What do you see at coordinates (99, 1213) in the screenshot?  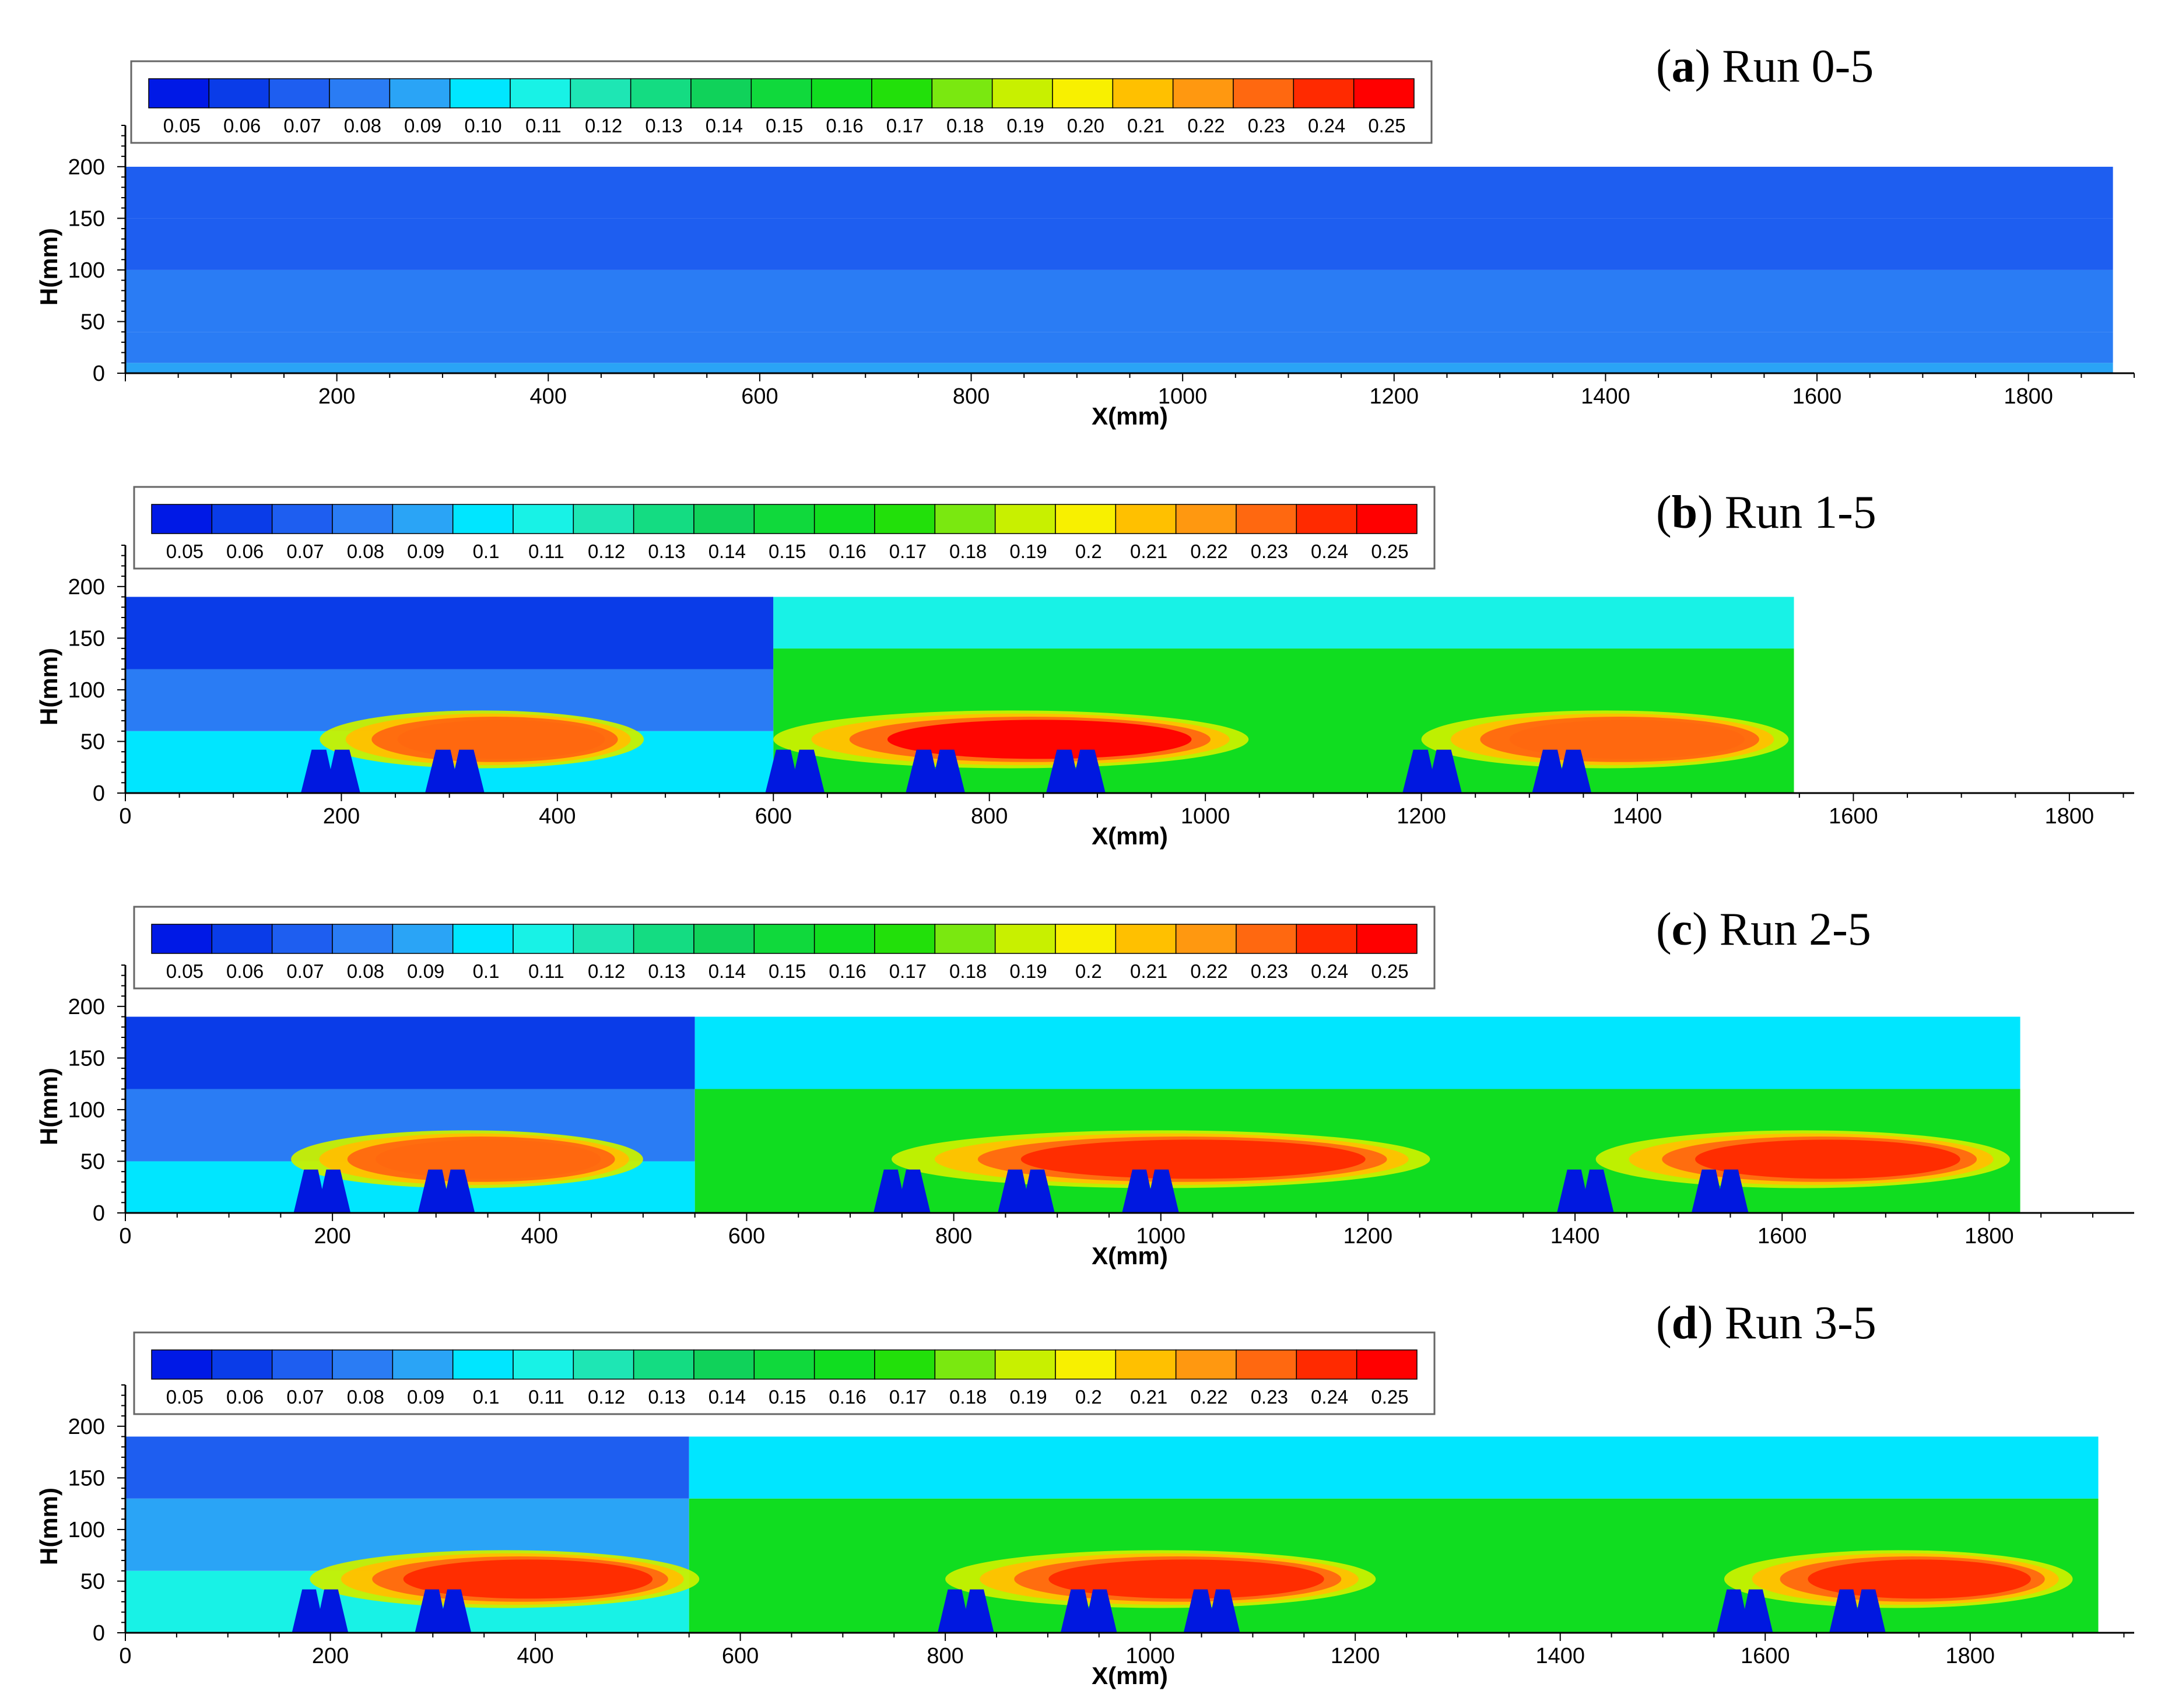 I see `y-tick-label: 0` at bounding box center [99, 1213].